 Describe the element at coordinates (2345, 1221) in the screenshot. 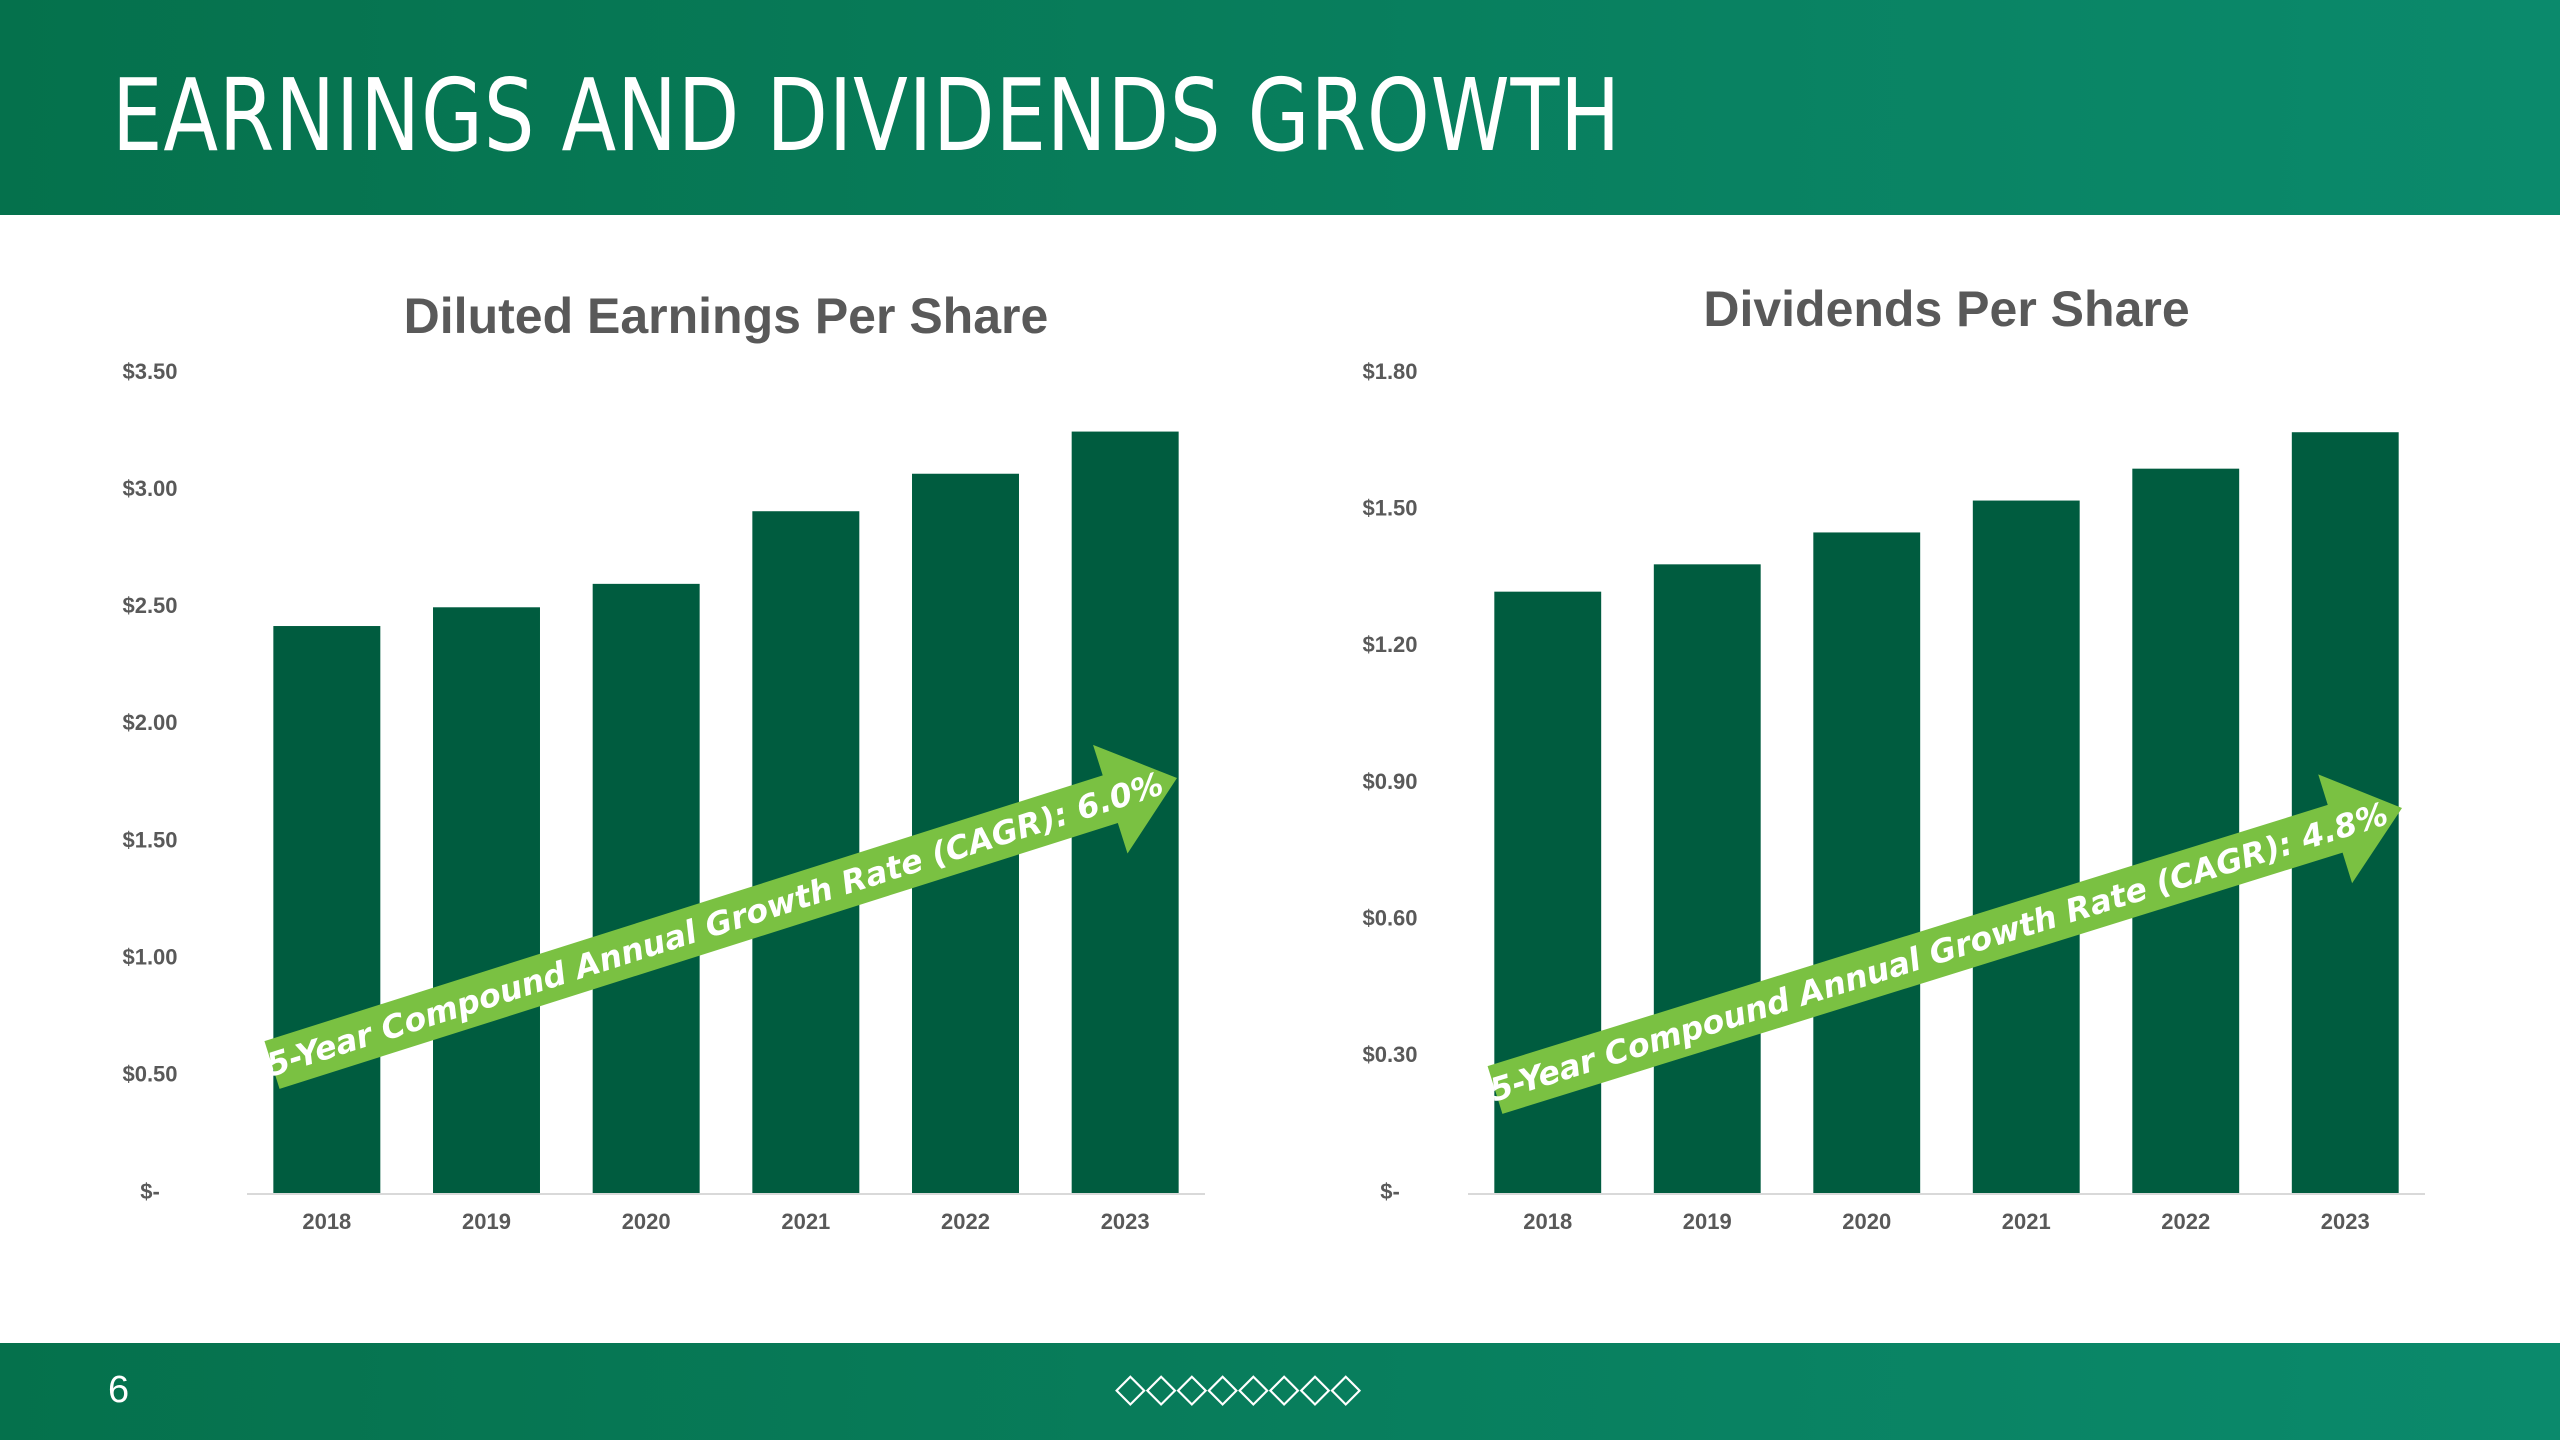

I see `dps-x-tick-label: 2023` at that location.